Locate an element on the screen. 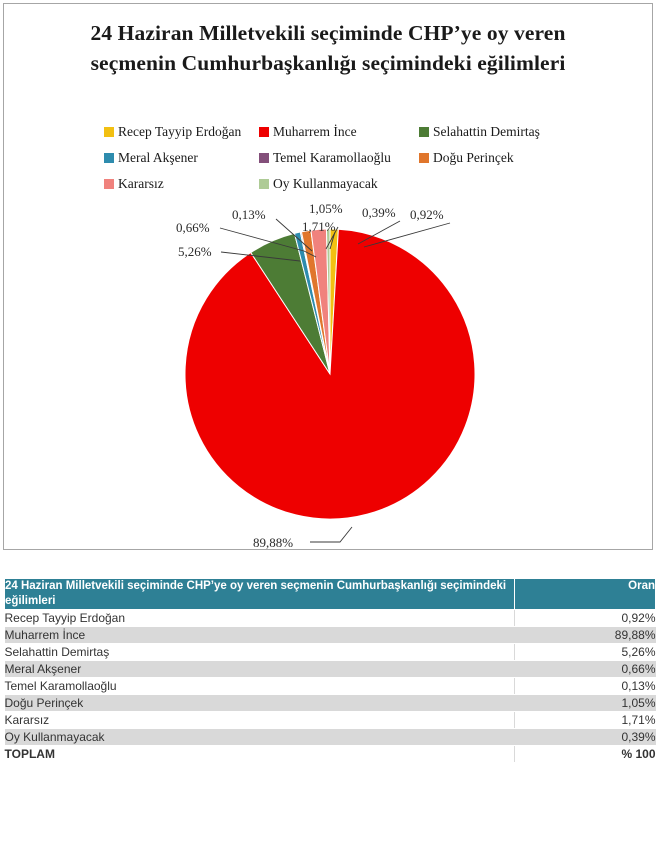 This screenshot has height=866, width=660. pie-slices is located at coordinates (330, 374).